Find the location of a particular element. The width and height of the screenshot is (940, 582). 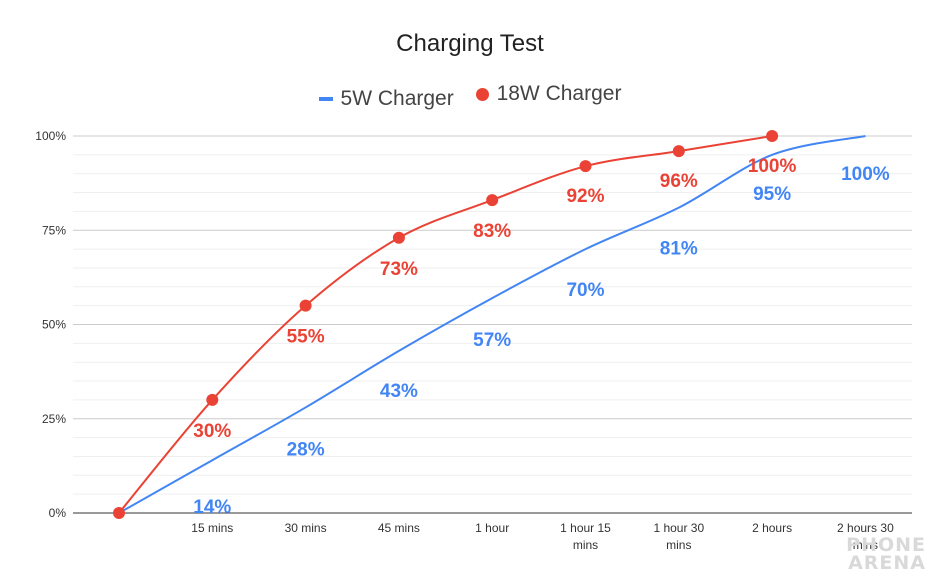

data-label: 55% is located at coordinates (306, 337).